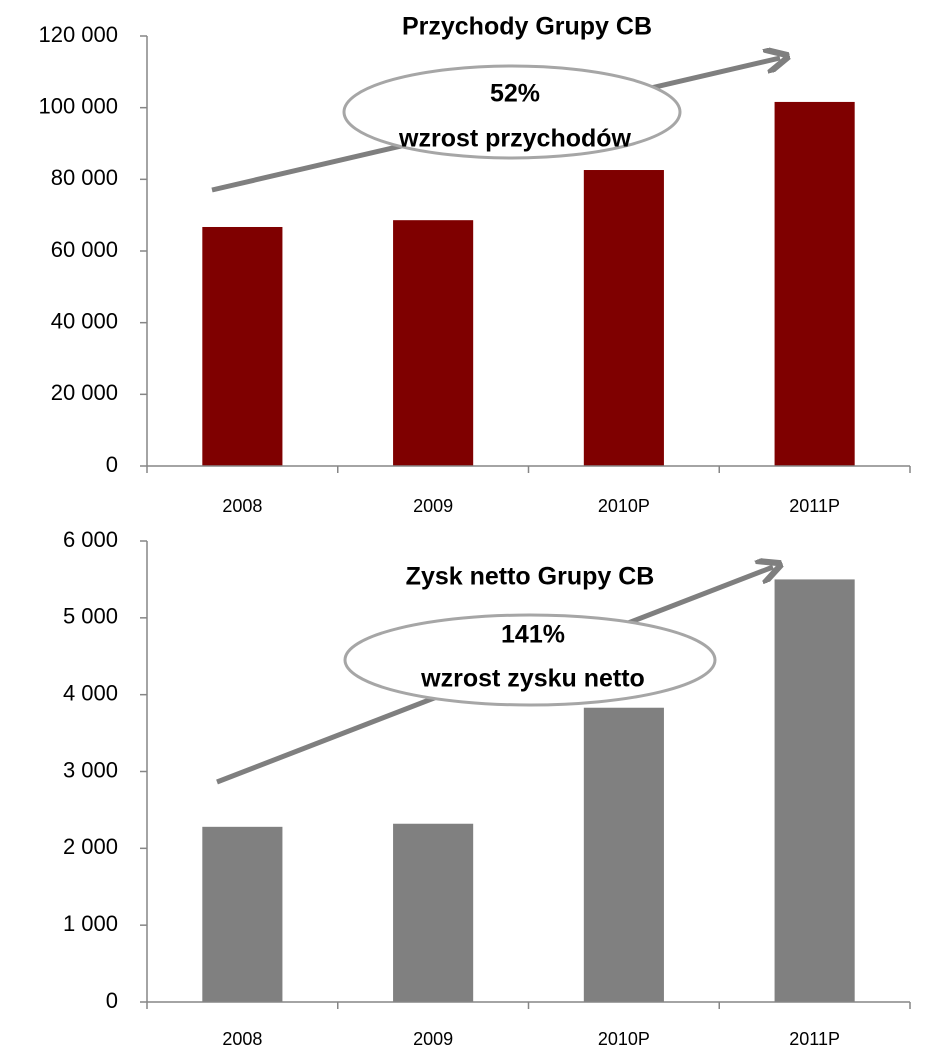 The height and width of the screenshot is (1055, 927). I want to click on y-tick-label: 3 000, so click(90, 769).